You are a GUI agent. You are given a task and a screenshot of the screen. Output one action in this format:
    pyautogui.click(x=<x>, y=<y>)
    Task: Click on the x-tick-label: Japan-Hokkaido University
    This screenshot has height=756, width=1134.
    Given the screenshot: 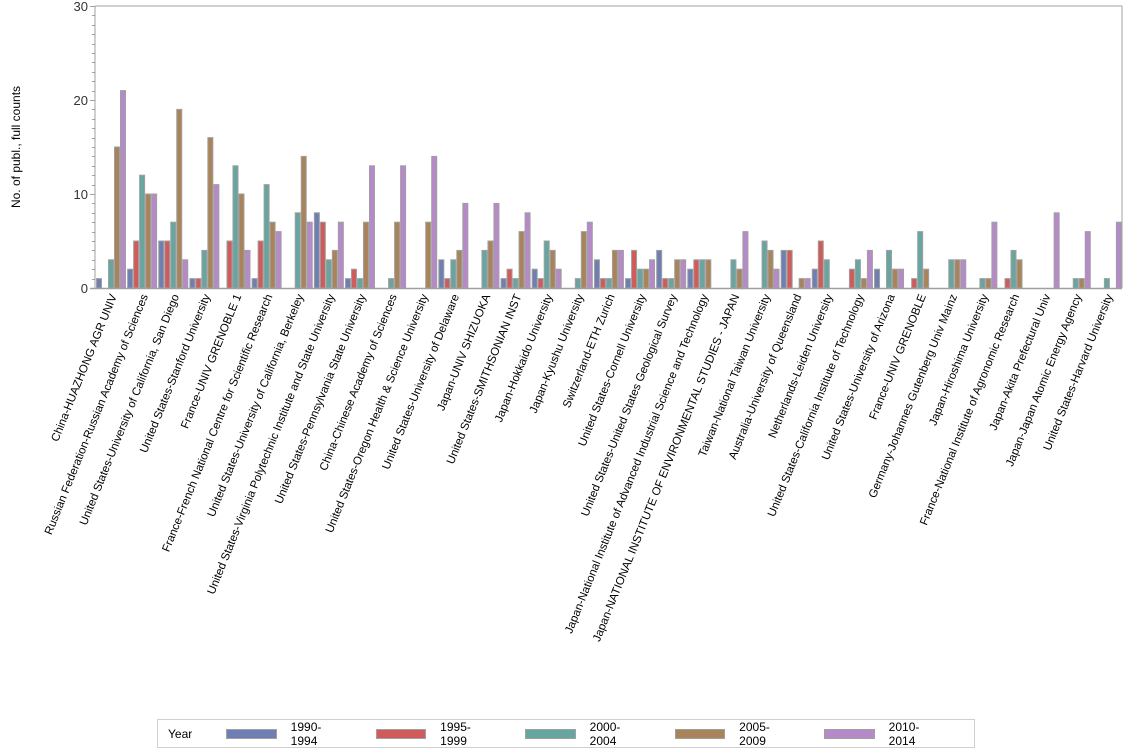 What is the action you would take?
    pyautogui.click(x=524, y=358)
    